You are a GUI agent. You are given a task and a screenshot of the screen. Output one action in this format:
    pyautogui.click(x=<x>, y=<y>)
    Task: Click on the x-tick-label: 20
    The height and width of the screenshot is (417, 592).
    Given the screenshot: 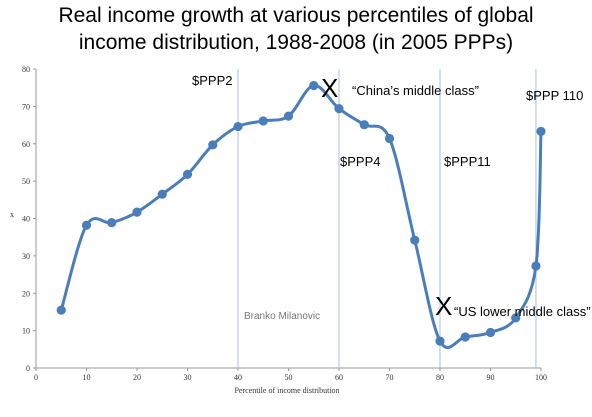 What is the action you would take?
    pyautogui.click(x=137, y=377)
    